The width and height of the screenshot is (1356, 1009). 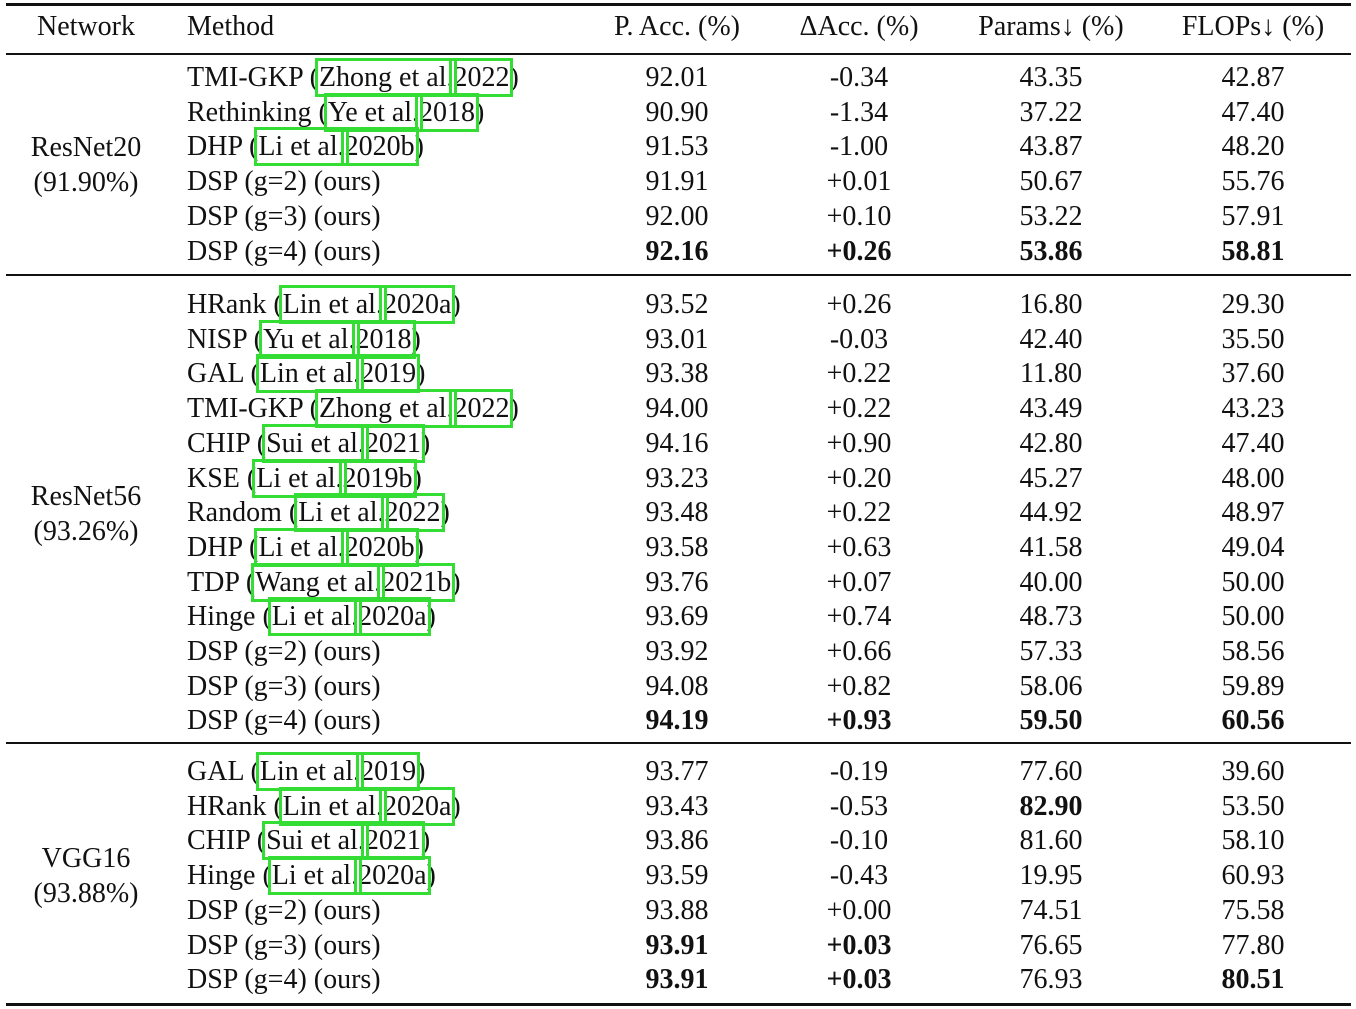 I want to click on method-name: CHIP, so click(x=218, y=443).